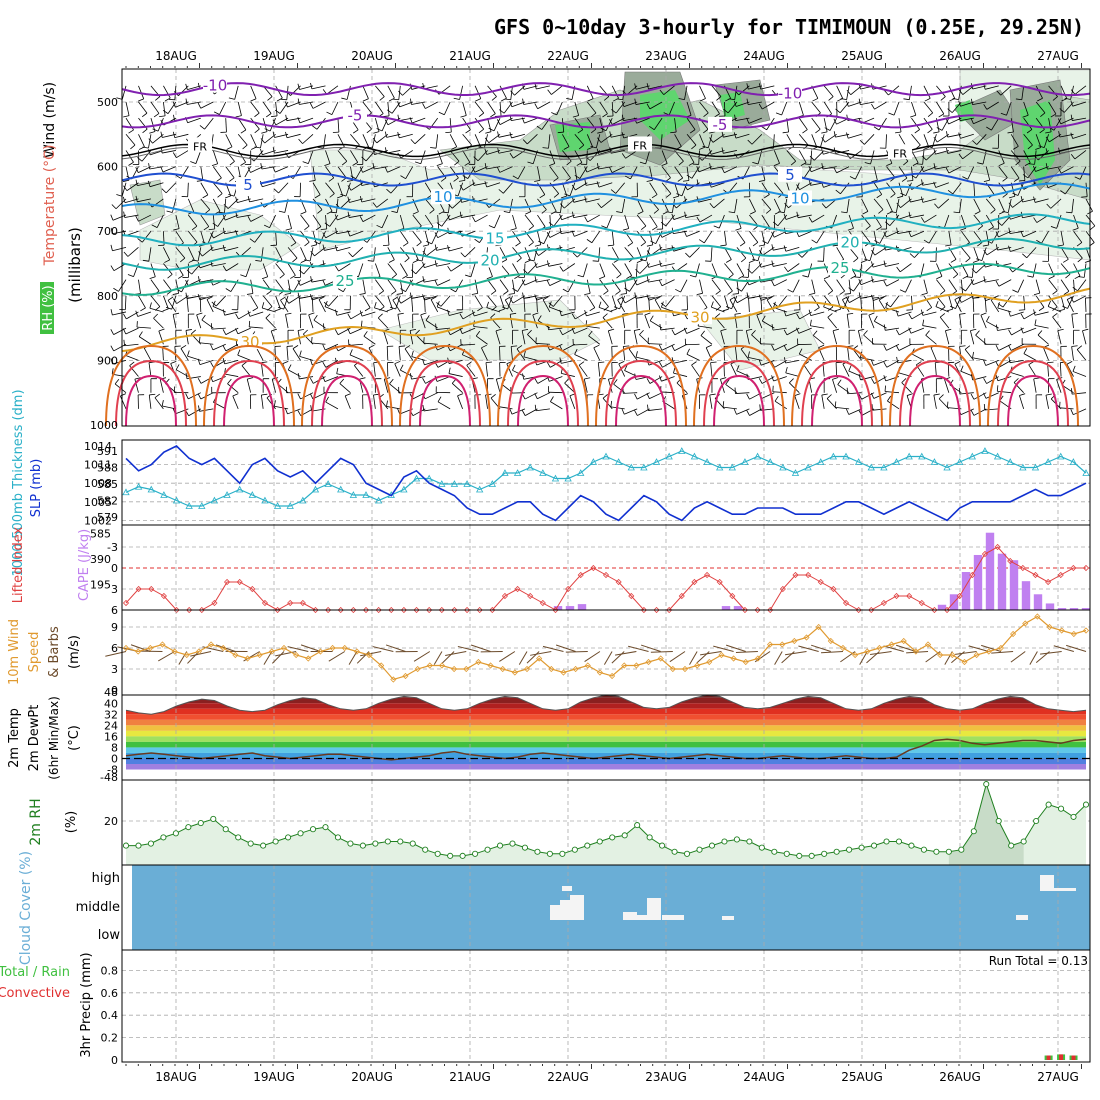 The width and height of the screenshot is (1100, 1100). Describe the element at coordinates (114, 747) in the screenshot. I see `y-tick-label: 8` at that location.